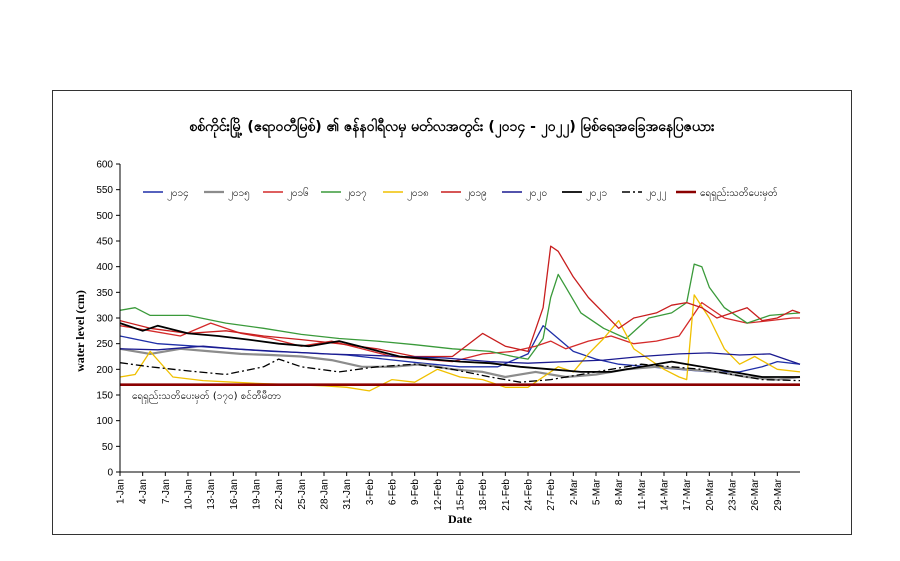  What do you see at coordinates (239, 194) in the screenshot?
I see `legend-label-2: ၂၀၁၅` at bounding box center [239, 194].